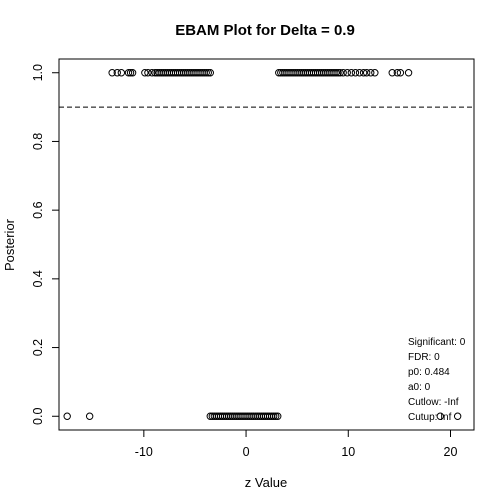  What do you see at coordinates (246, 452) in the screenshot?
I see `x-tick-label: 0` at bounding box center [246, 452].